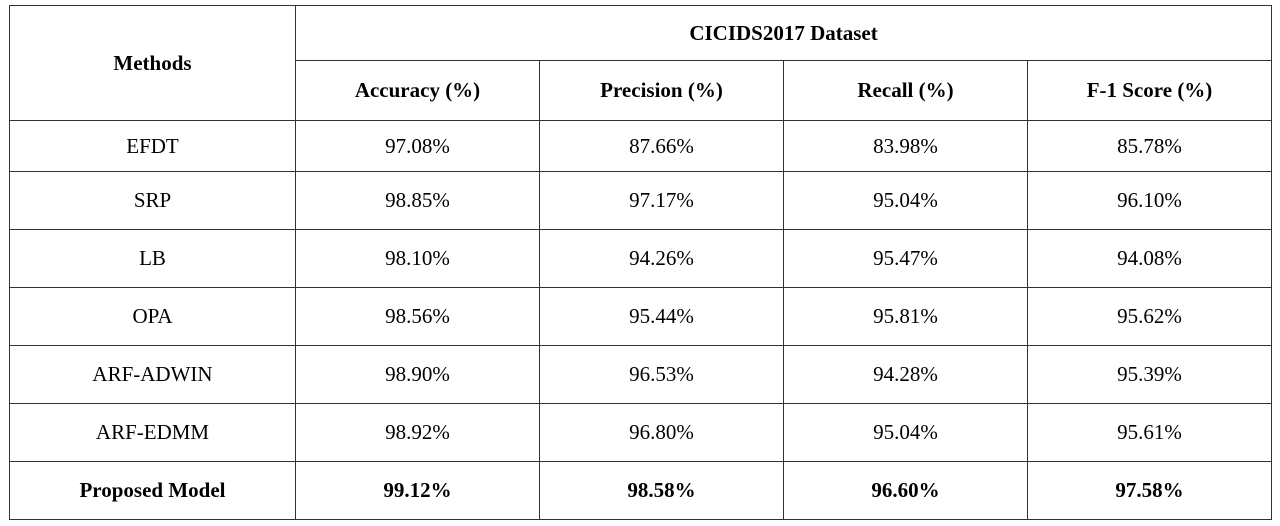 The height and width of the screenshot is (526, 1280). What do you see at coordinates (152, 316) in the screenshot?
I see `method-cell: OPA` at bounding box center [152, 316].